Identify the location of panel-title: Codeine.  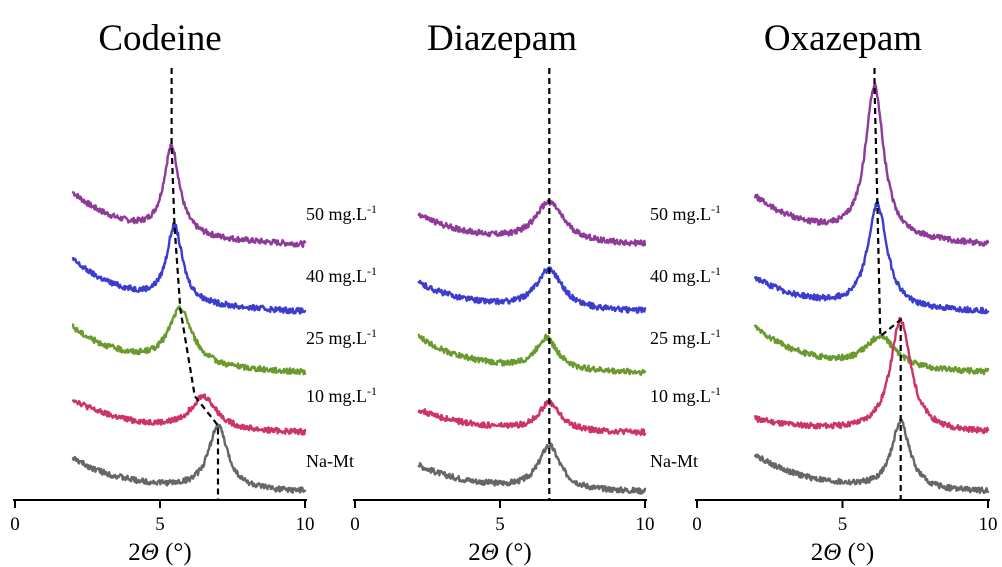
(159, 38).